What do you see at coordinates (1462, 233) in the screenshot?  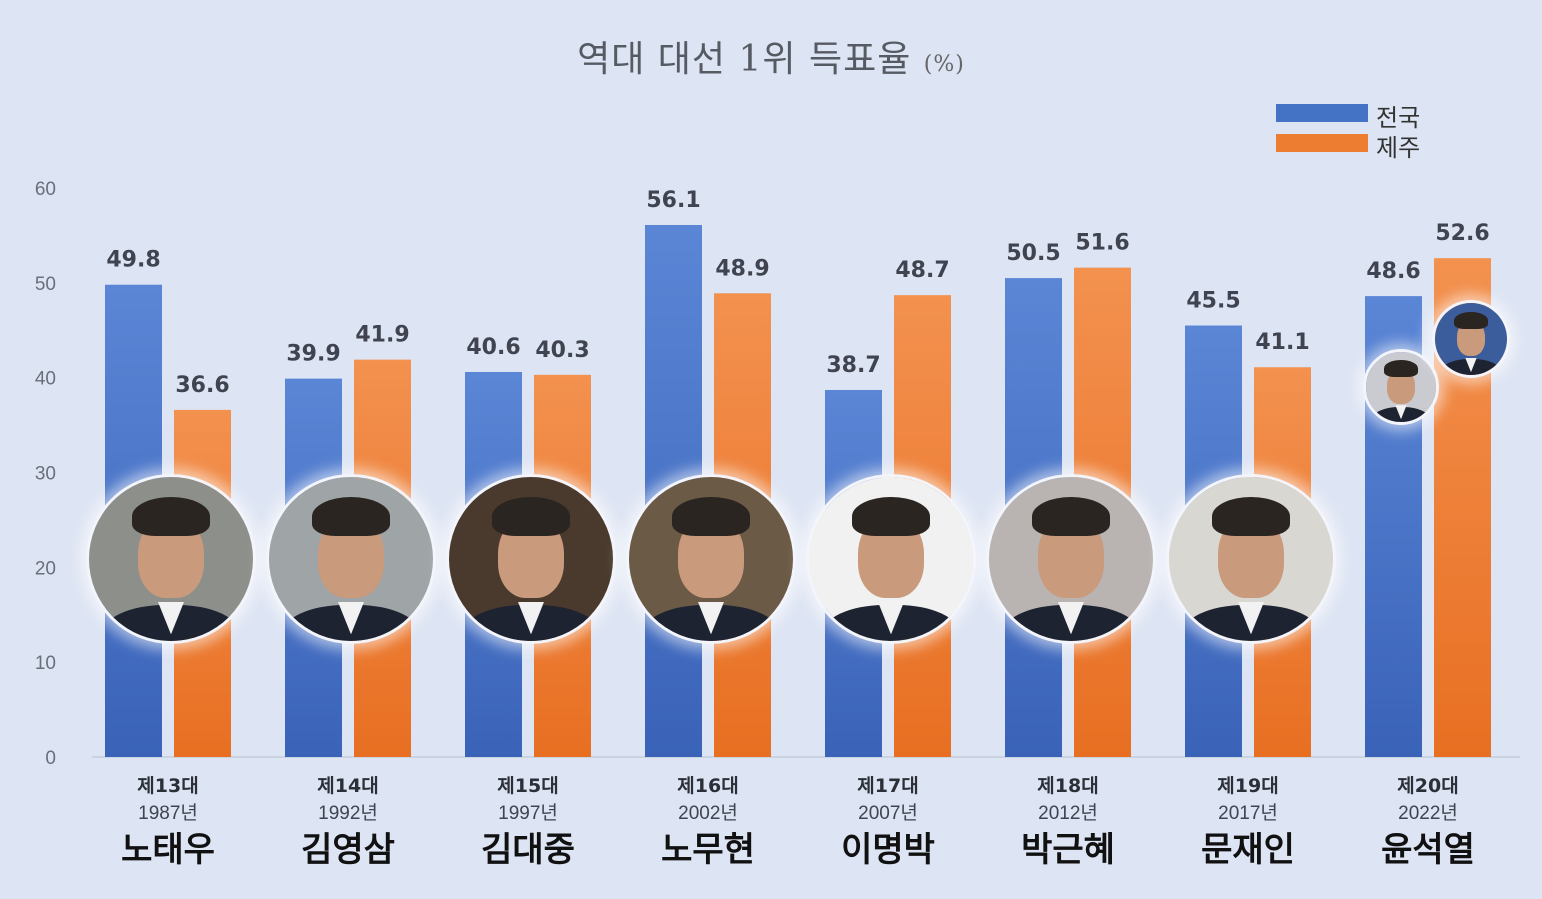 I see `data-label-jeju: 52.6` at bounding box center [1462, 233].